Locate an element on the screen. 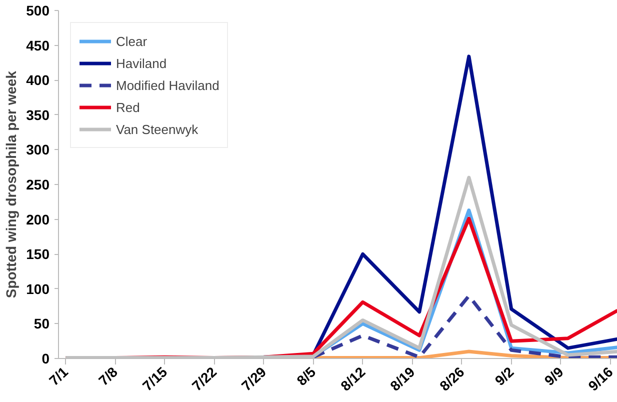 This screenshot has width=617, height=402. y-tick-label: 400 is located at coordinates (38, 80).